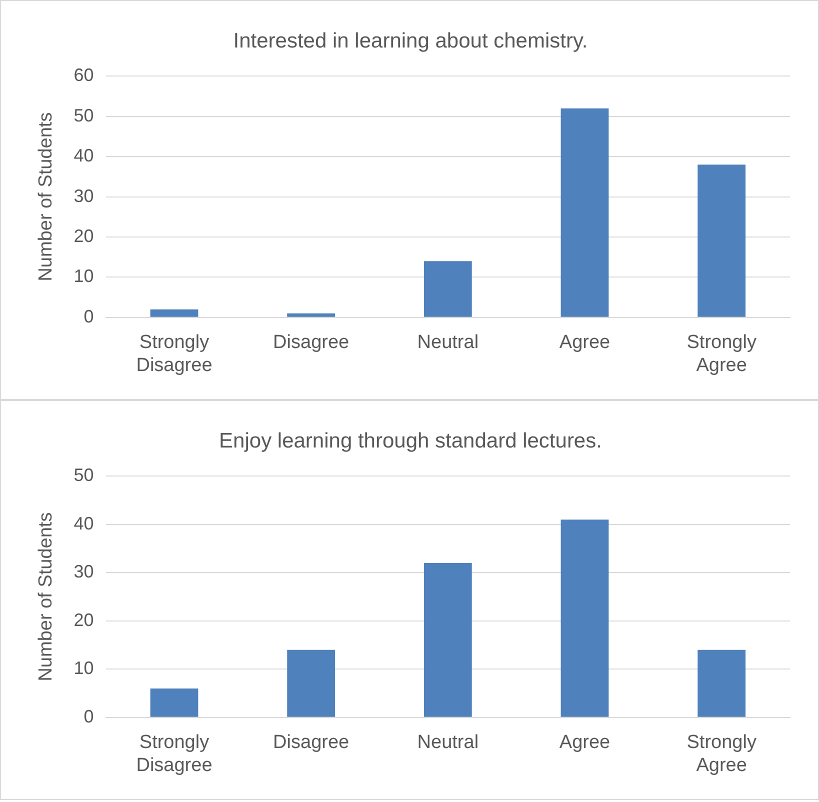 The width and height of the screenshot is (819, 802). I want to click on chart-title: Interested in learning about chemistry., so click(410, 40).